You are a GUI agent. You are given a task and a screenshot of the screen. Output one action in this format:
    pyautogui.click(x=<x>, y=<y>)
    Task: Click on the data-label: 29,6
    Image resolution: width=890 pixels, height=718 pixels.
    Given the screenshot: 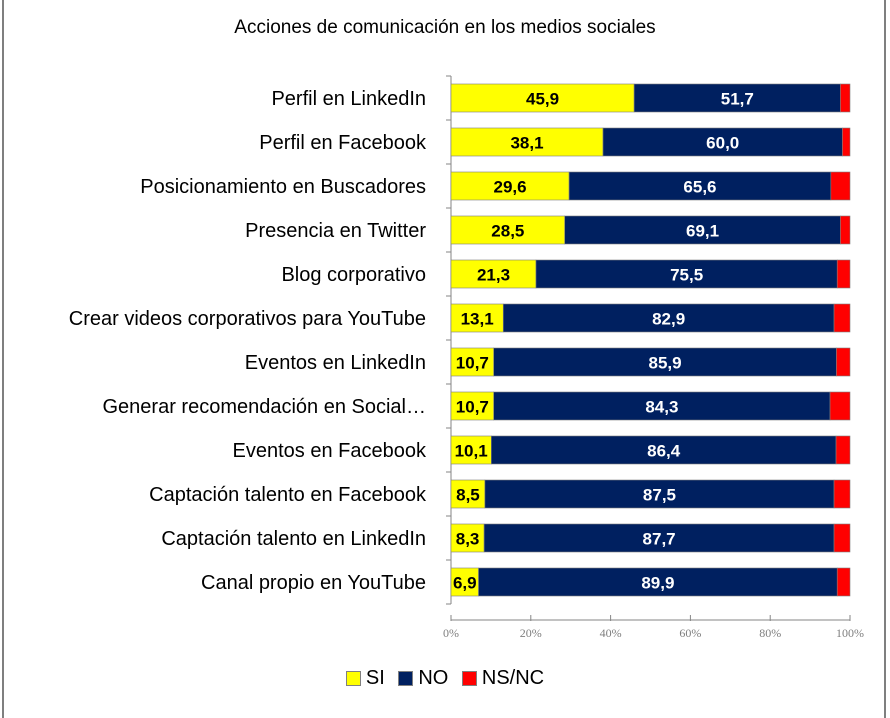 What is the action you would take?
    pyautogui.click(x=510, y=187)
    